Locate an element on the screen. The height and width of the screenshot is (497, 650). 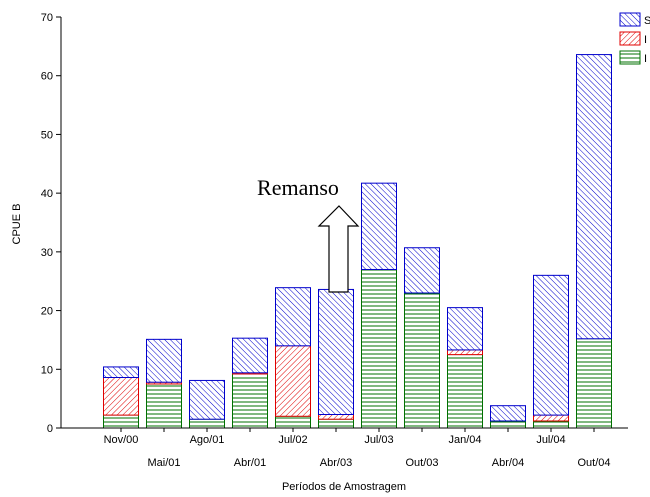
x-tick-label: Abr/03 is located at coordinates (336, 463).